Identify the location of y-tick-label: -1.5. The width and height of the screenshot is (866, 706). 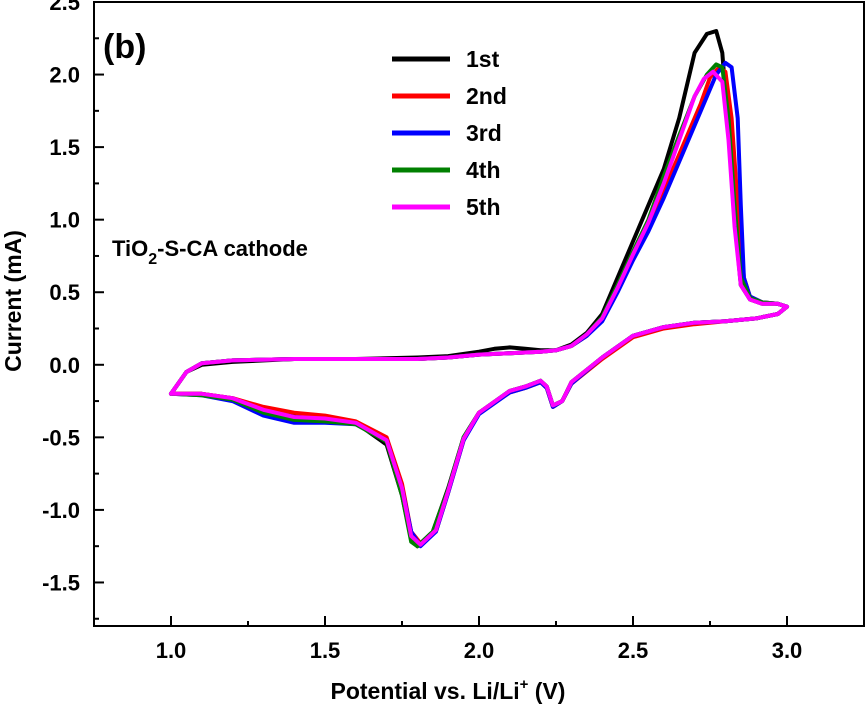
(61, 582).